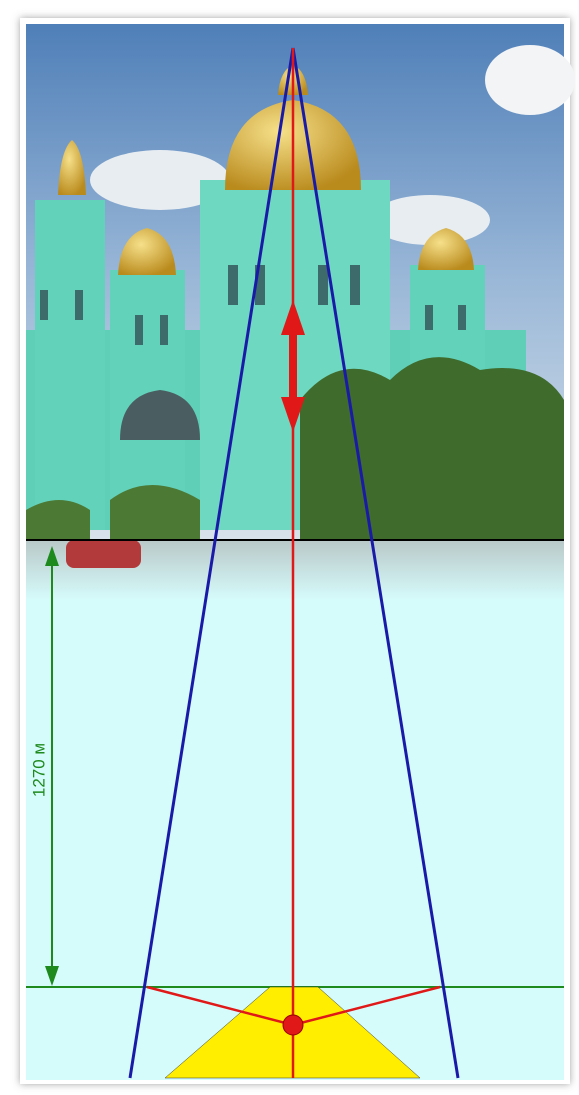  Describe the element at coordinates (160, 415) in the screenshot. I see `window` at that location.